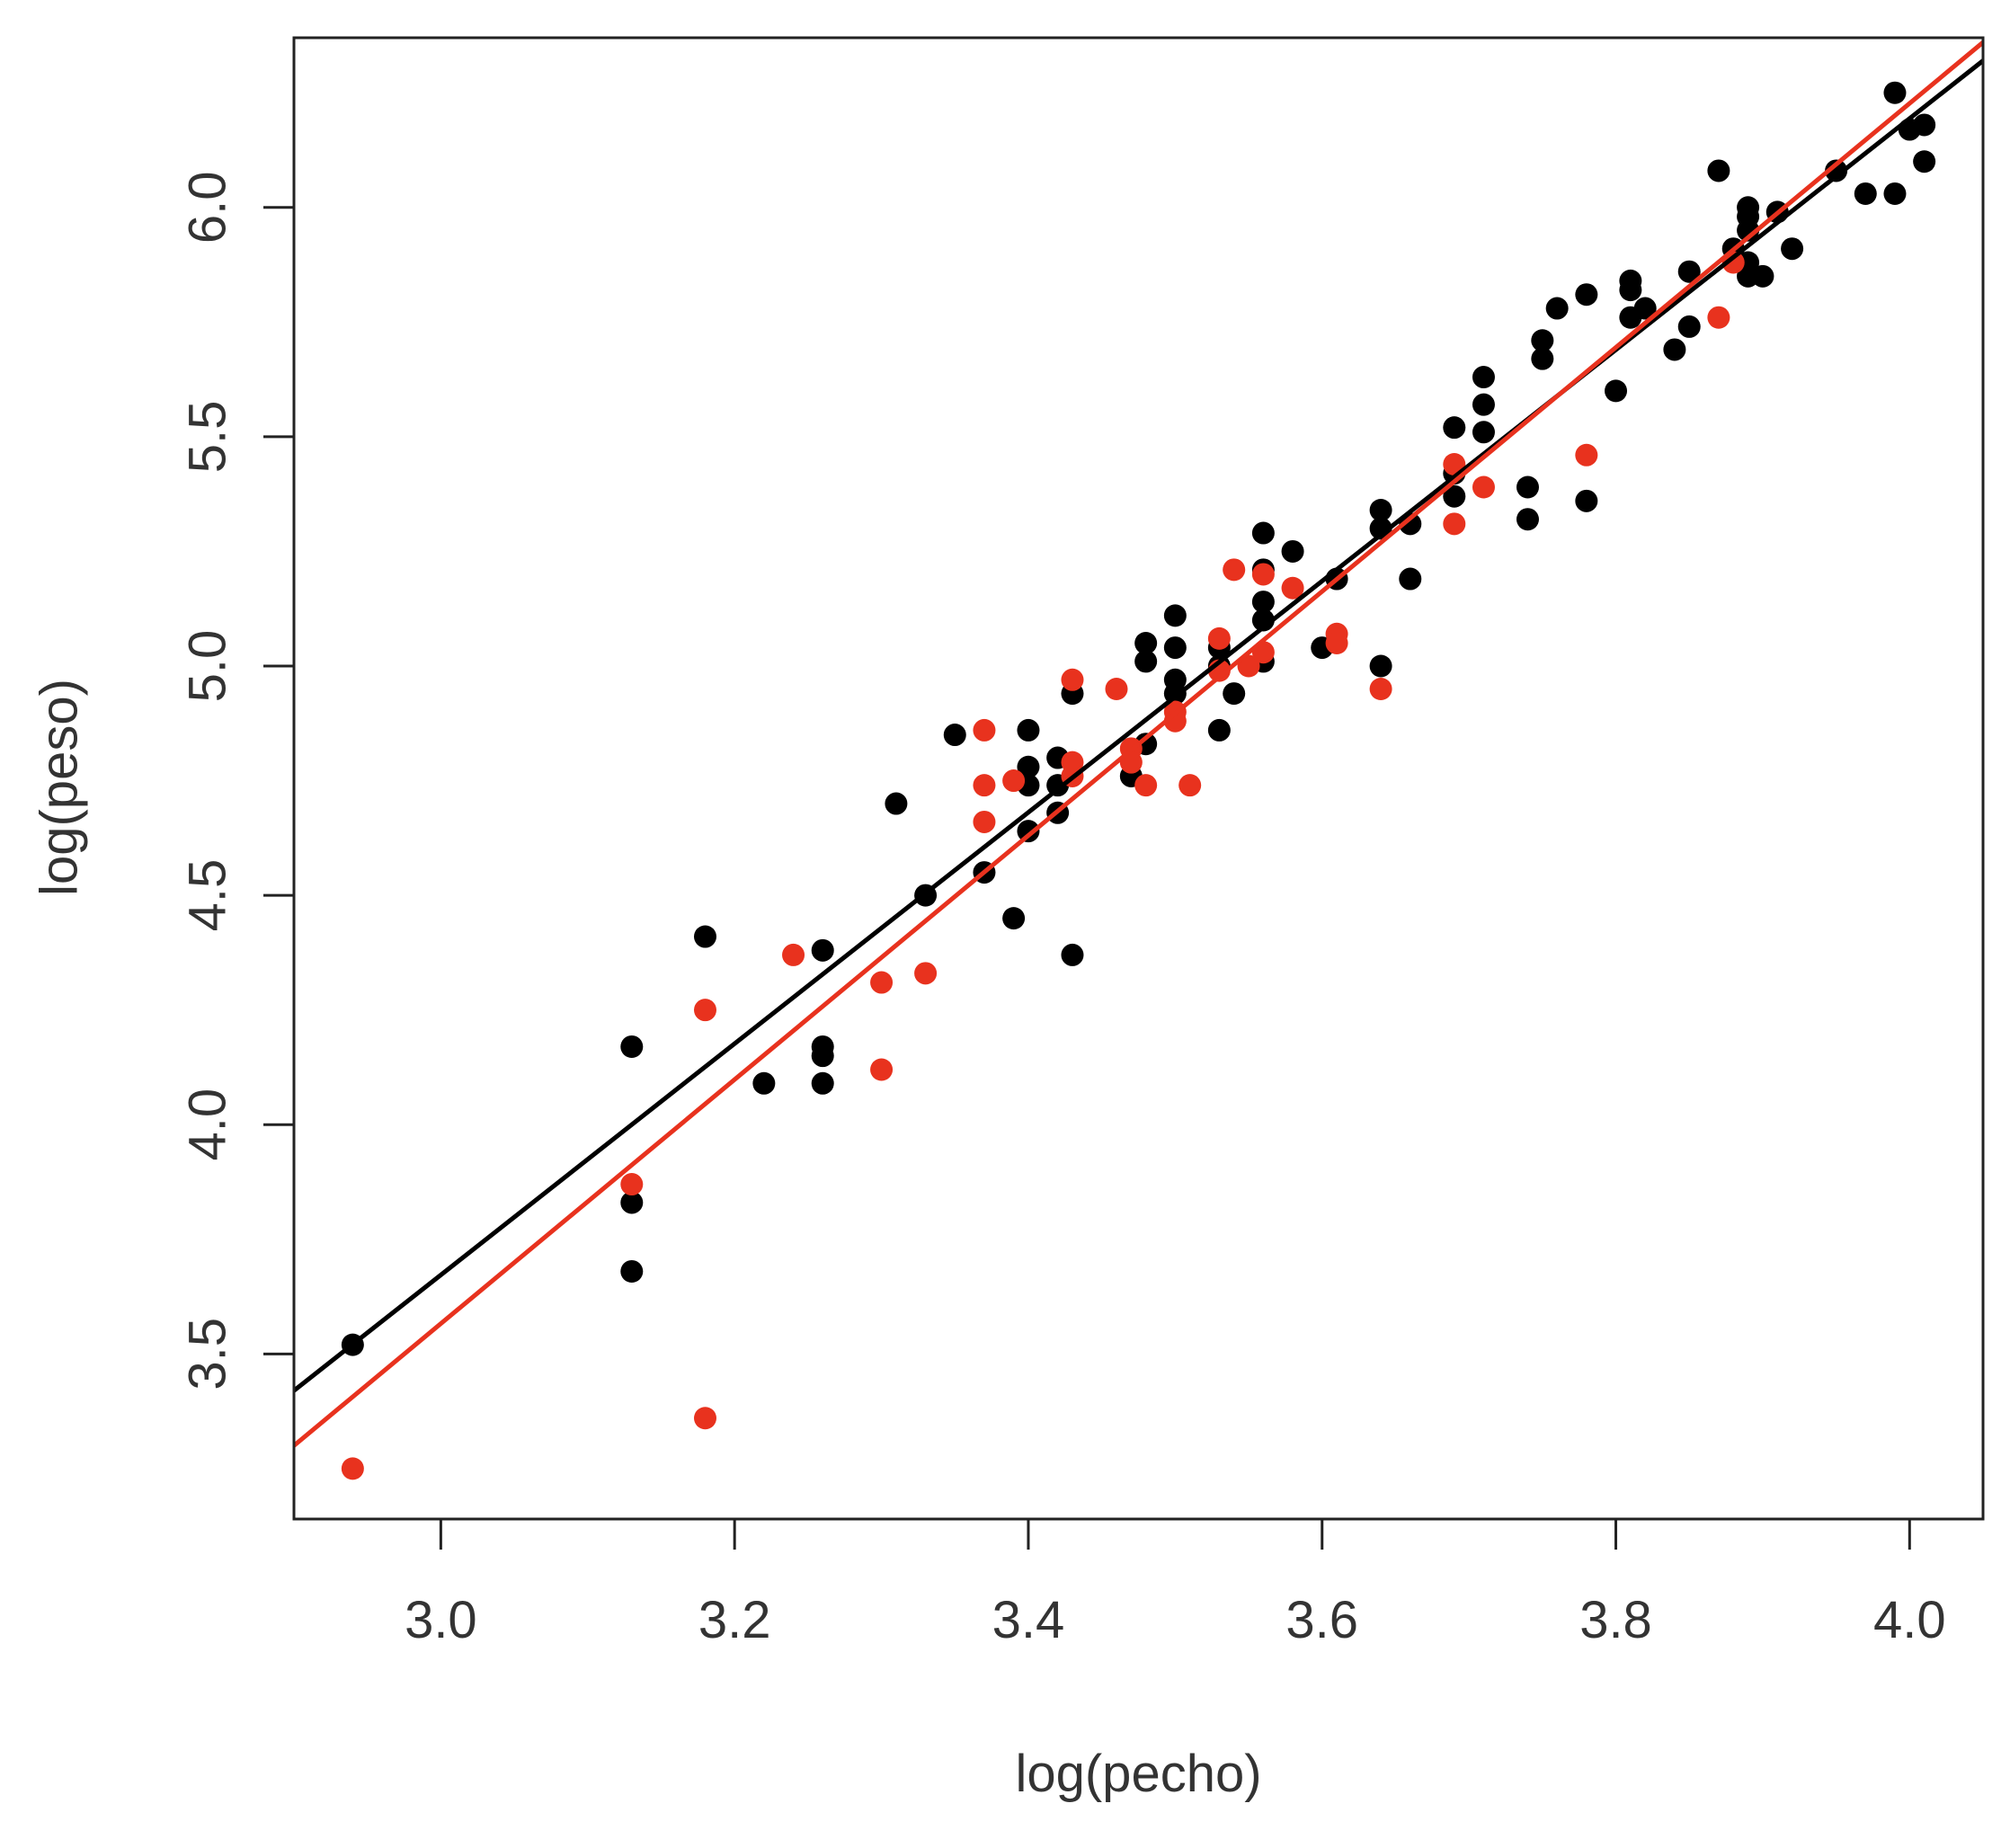 This screenshot has height=1848, width=2010. Describe the element at coordinates (734, 1620) in the screenshot. I see `x-tick-label: 3.2` at that location.